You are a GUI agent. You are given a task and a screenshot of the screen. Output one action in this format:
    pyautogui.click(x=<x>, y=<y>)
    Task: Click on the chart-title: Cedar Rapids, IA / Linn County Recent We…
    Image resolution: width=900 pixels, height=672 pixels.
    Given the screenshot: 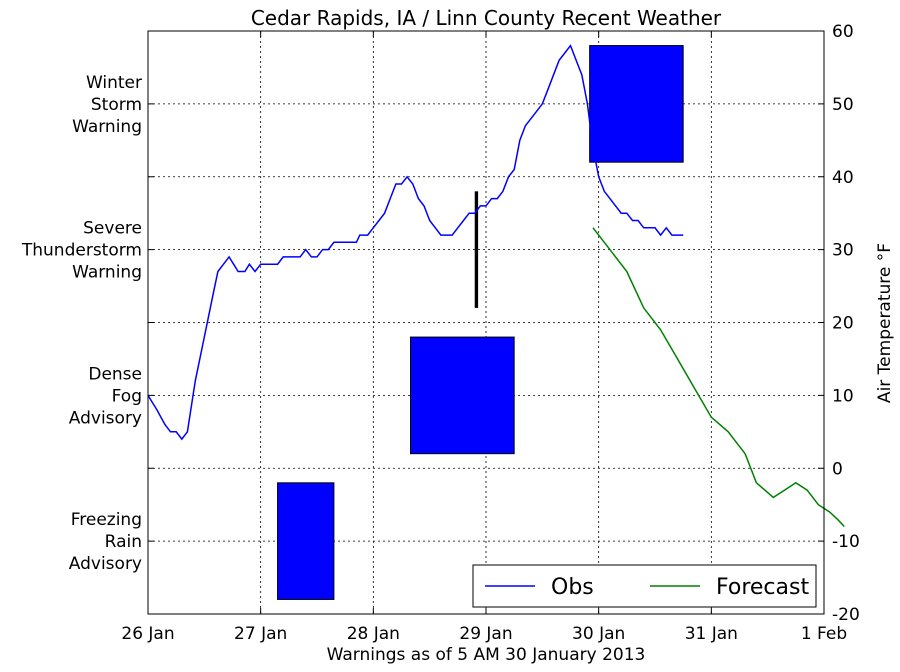 What is the action you would take?
    pyautogui.click(x=486, y=18)
    